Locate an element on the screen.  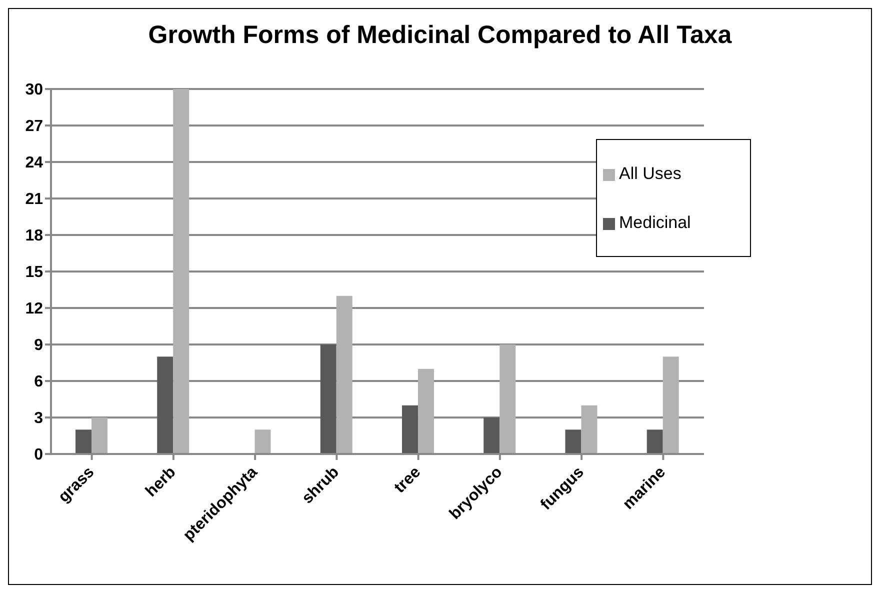
y-tick-label: 15 is located at coordinates (34, 273).